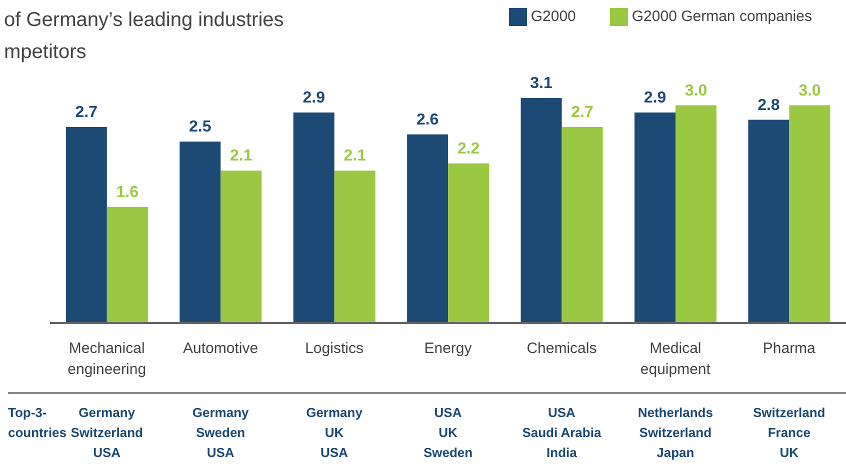  Describe the element at coordinates (769, 105) in the screenshot. I see `data-label: 2.8` at that location.